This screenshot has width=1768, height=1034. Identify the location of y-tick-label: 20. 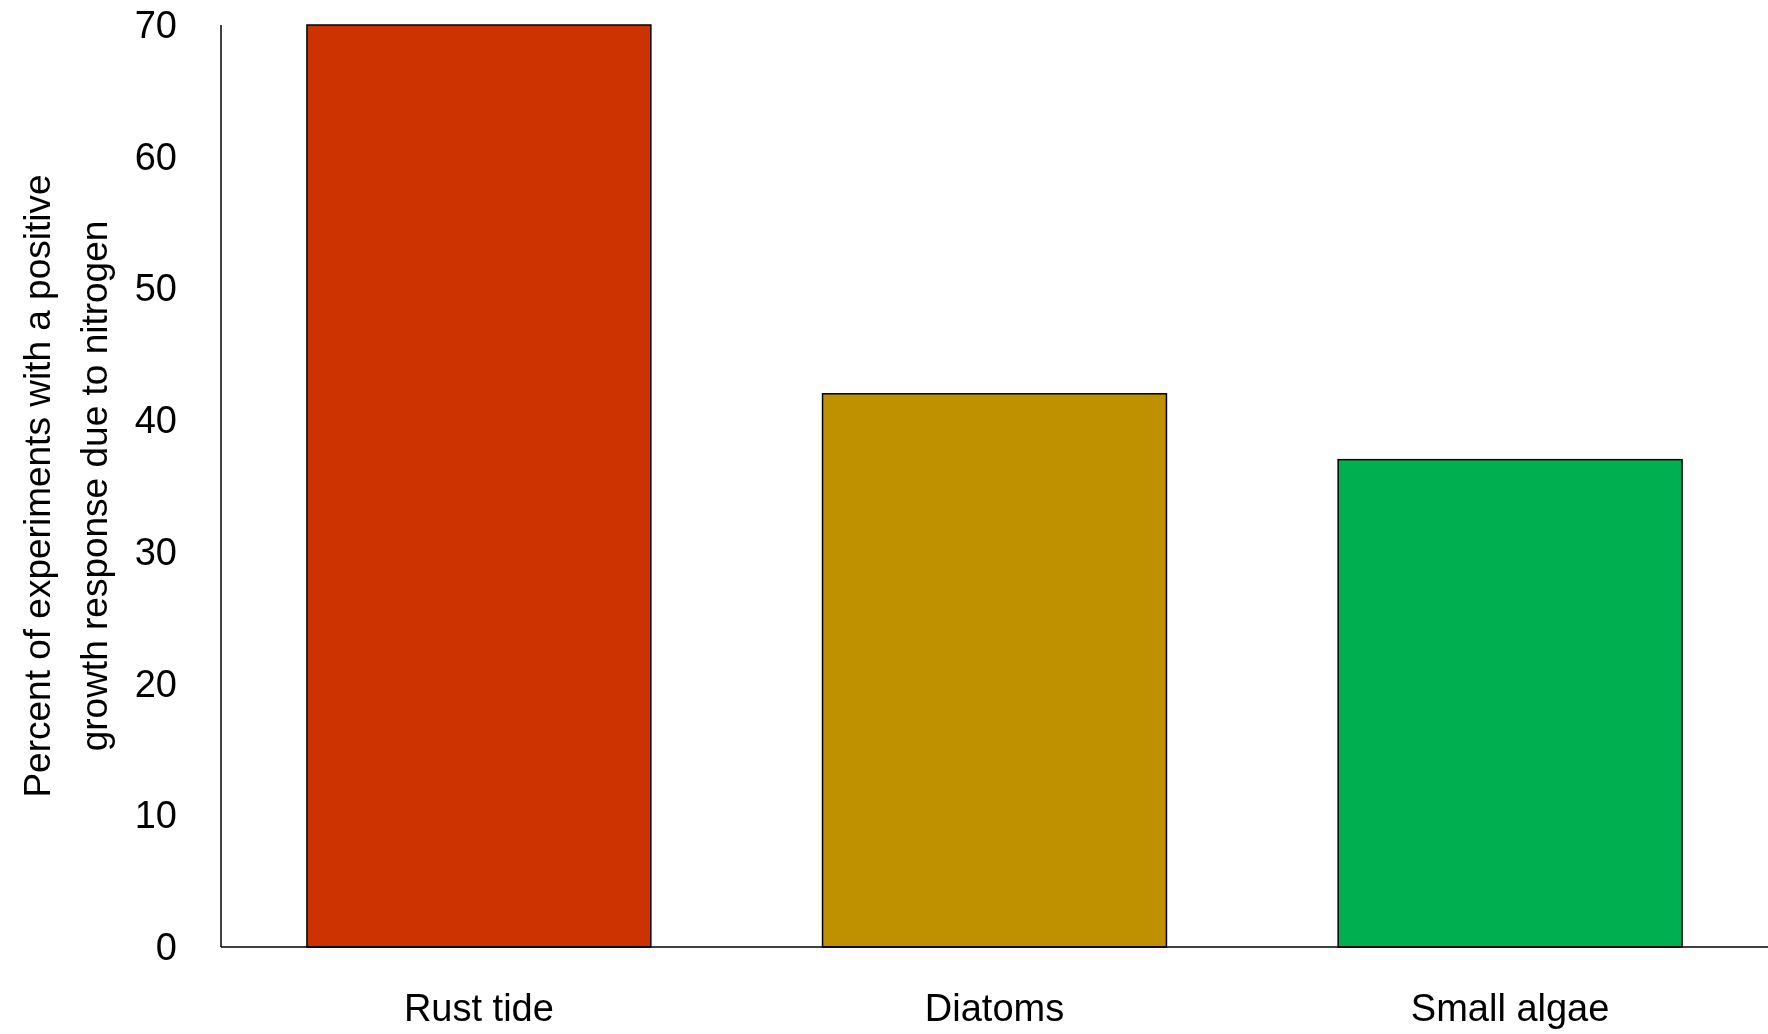
(155, 683).